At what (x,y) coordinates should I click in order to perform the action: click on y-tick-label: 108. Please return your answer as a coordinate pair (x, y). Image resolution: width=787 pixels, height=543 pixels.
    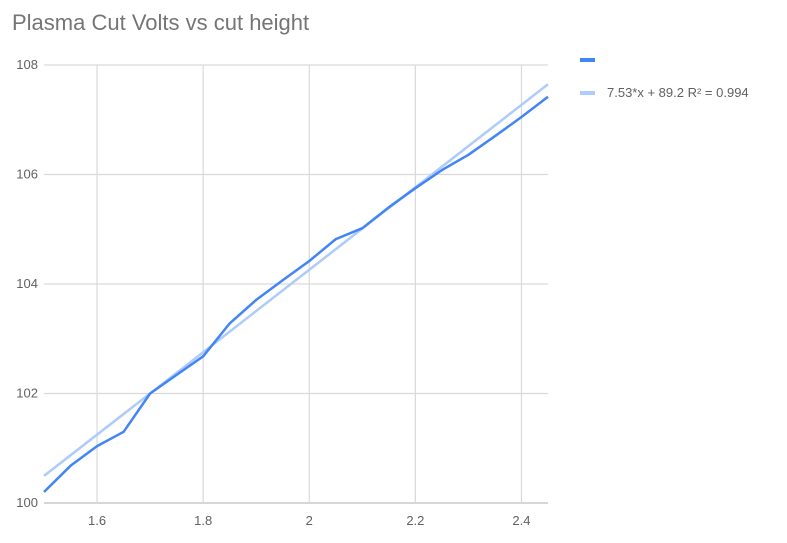
    Looking at the image, I should click on (27, 64).